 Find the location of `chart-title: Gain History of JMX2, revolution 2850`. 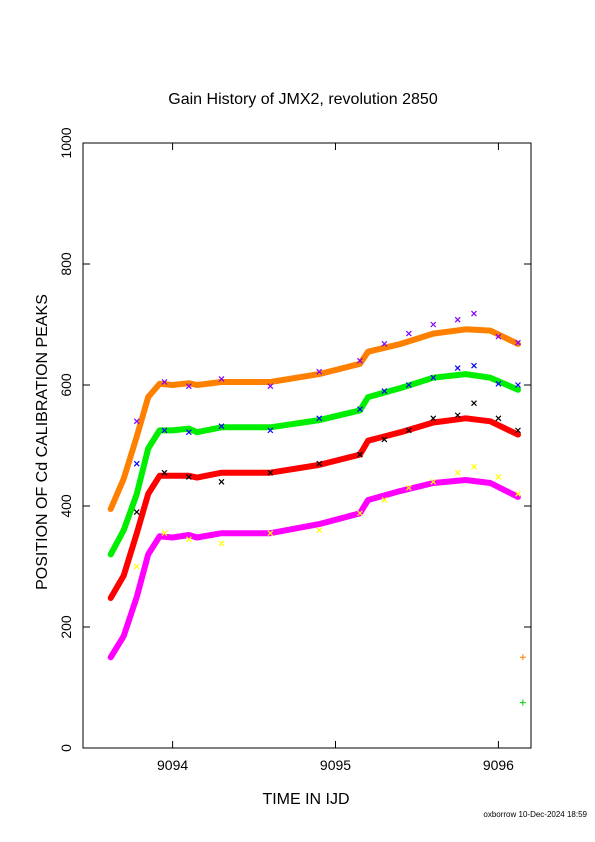

chart-title: Gain History of JMX2, revolution 2850 is located at coordinates (303, 99).